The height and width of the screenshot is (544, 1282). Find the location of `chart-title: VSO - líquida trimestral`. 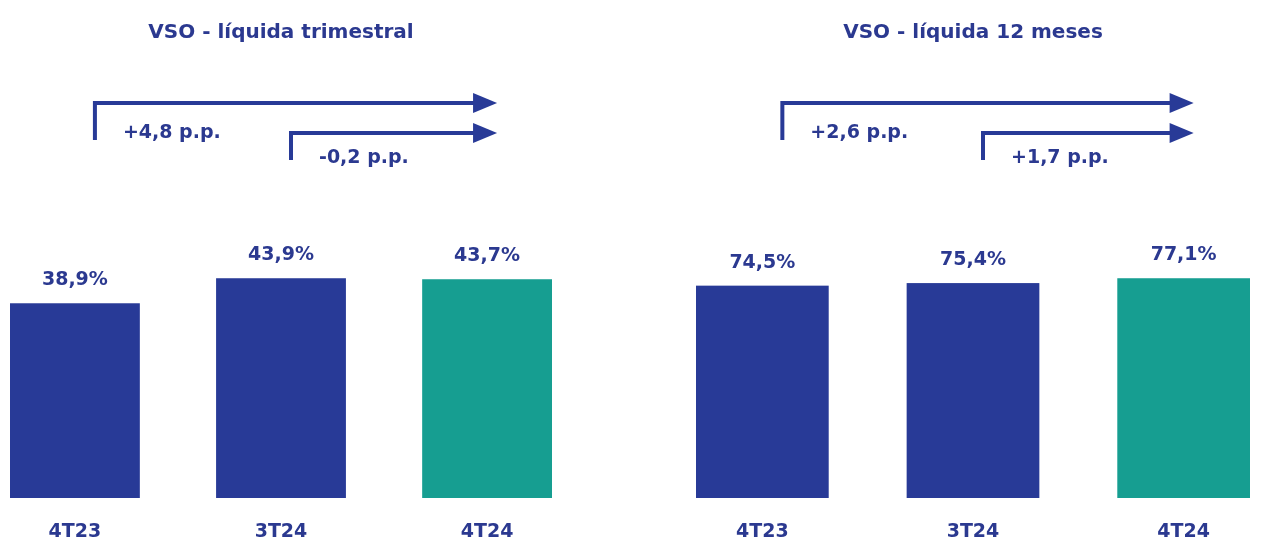

chart-title: VSO - líquida trimestral is located at coordinates (281, 31).